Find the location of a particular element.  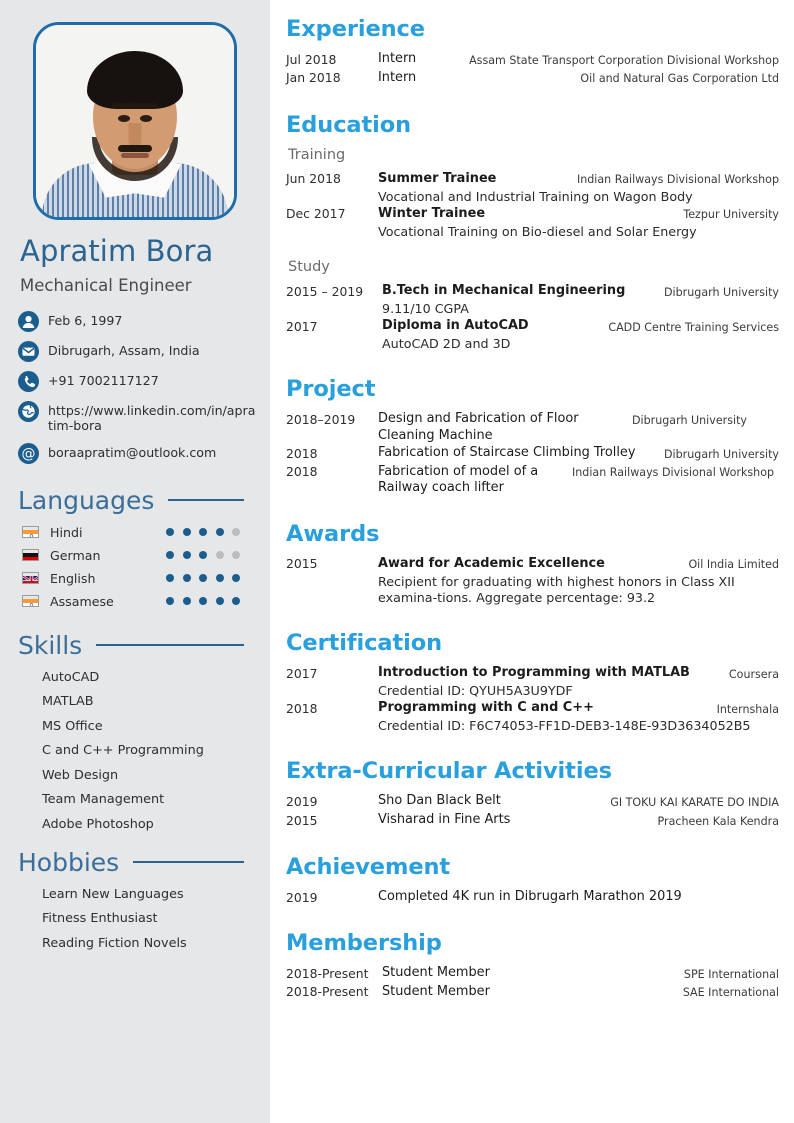

contact-row-phone: +91 7002117127 is located at coordinates (137, 381).